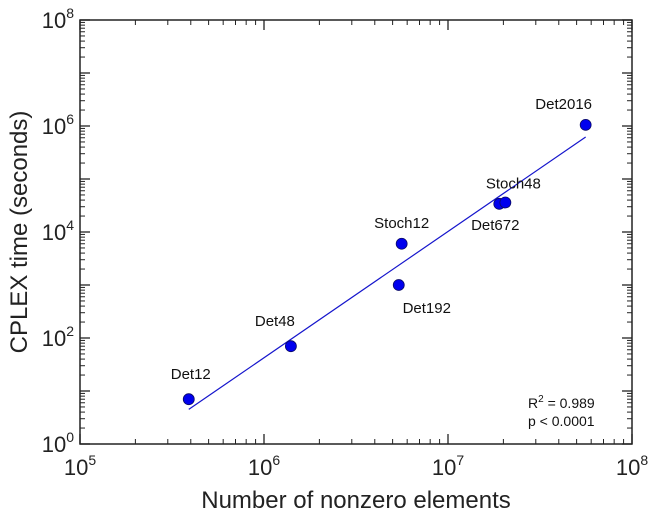  What do you see at coordinates (92, 460) in the screenshot?
I see `x-tick-exponent: 5` at bounding box center [92, 460].